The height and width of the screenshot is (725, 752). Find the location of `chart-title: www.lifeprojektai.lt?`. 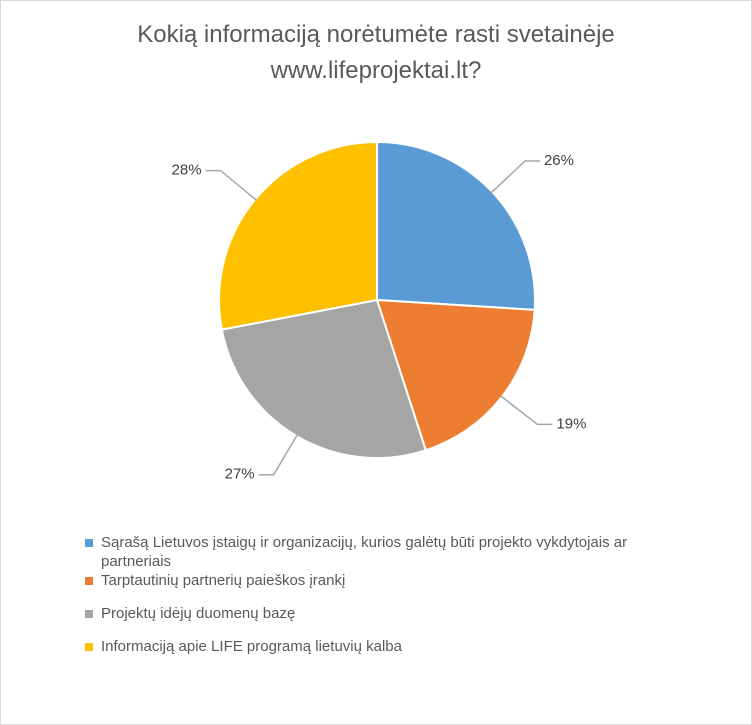

chart-title: www.lifeprojektai.lt? is located at coordinates (376, 70).